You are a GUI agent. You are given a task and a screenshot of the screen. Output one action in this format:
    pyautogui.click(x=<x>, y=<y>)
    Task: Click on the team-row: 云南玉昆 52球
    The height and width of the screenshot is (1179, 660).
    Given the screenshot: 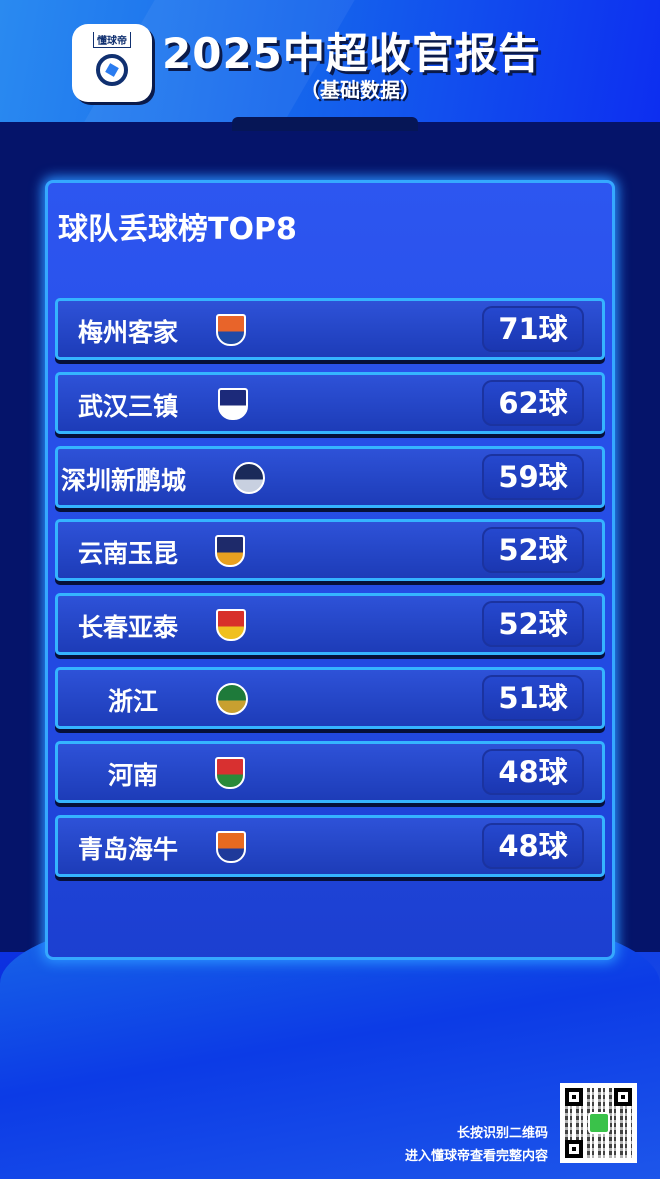 What is the action you would take?
    pyautogui.click(x=330, y=550)
    